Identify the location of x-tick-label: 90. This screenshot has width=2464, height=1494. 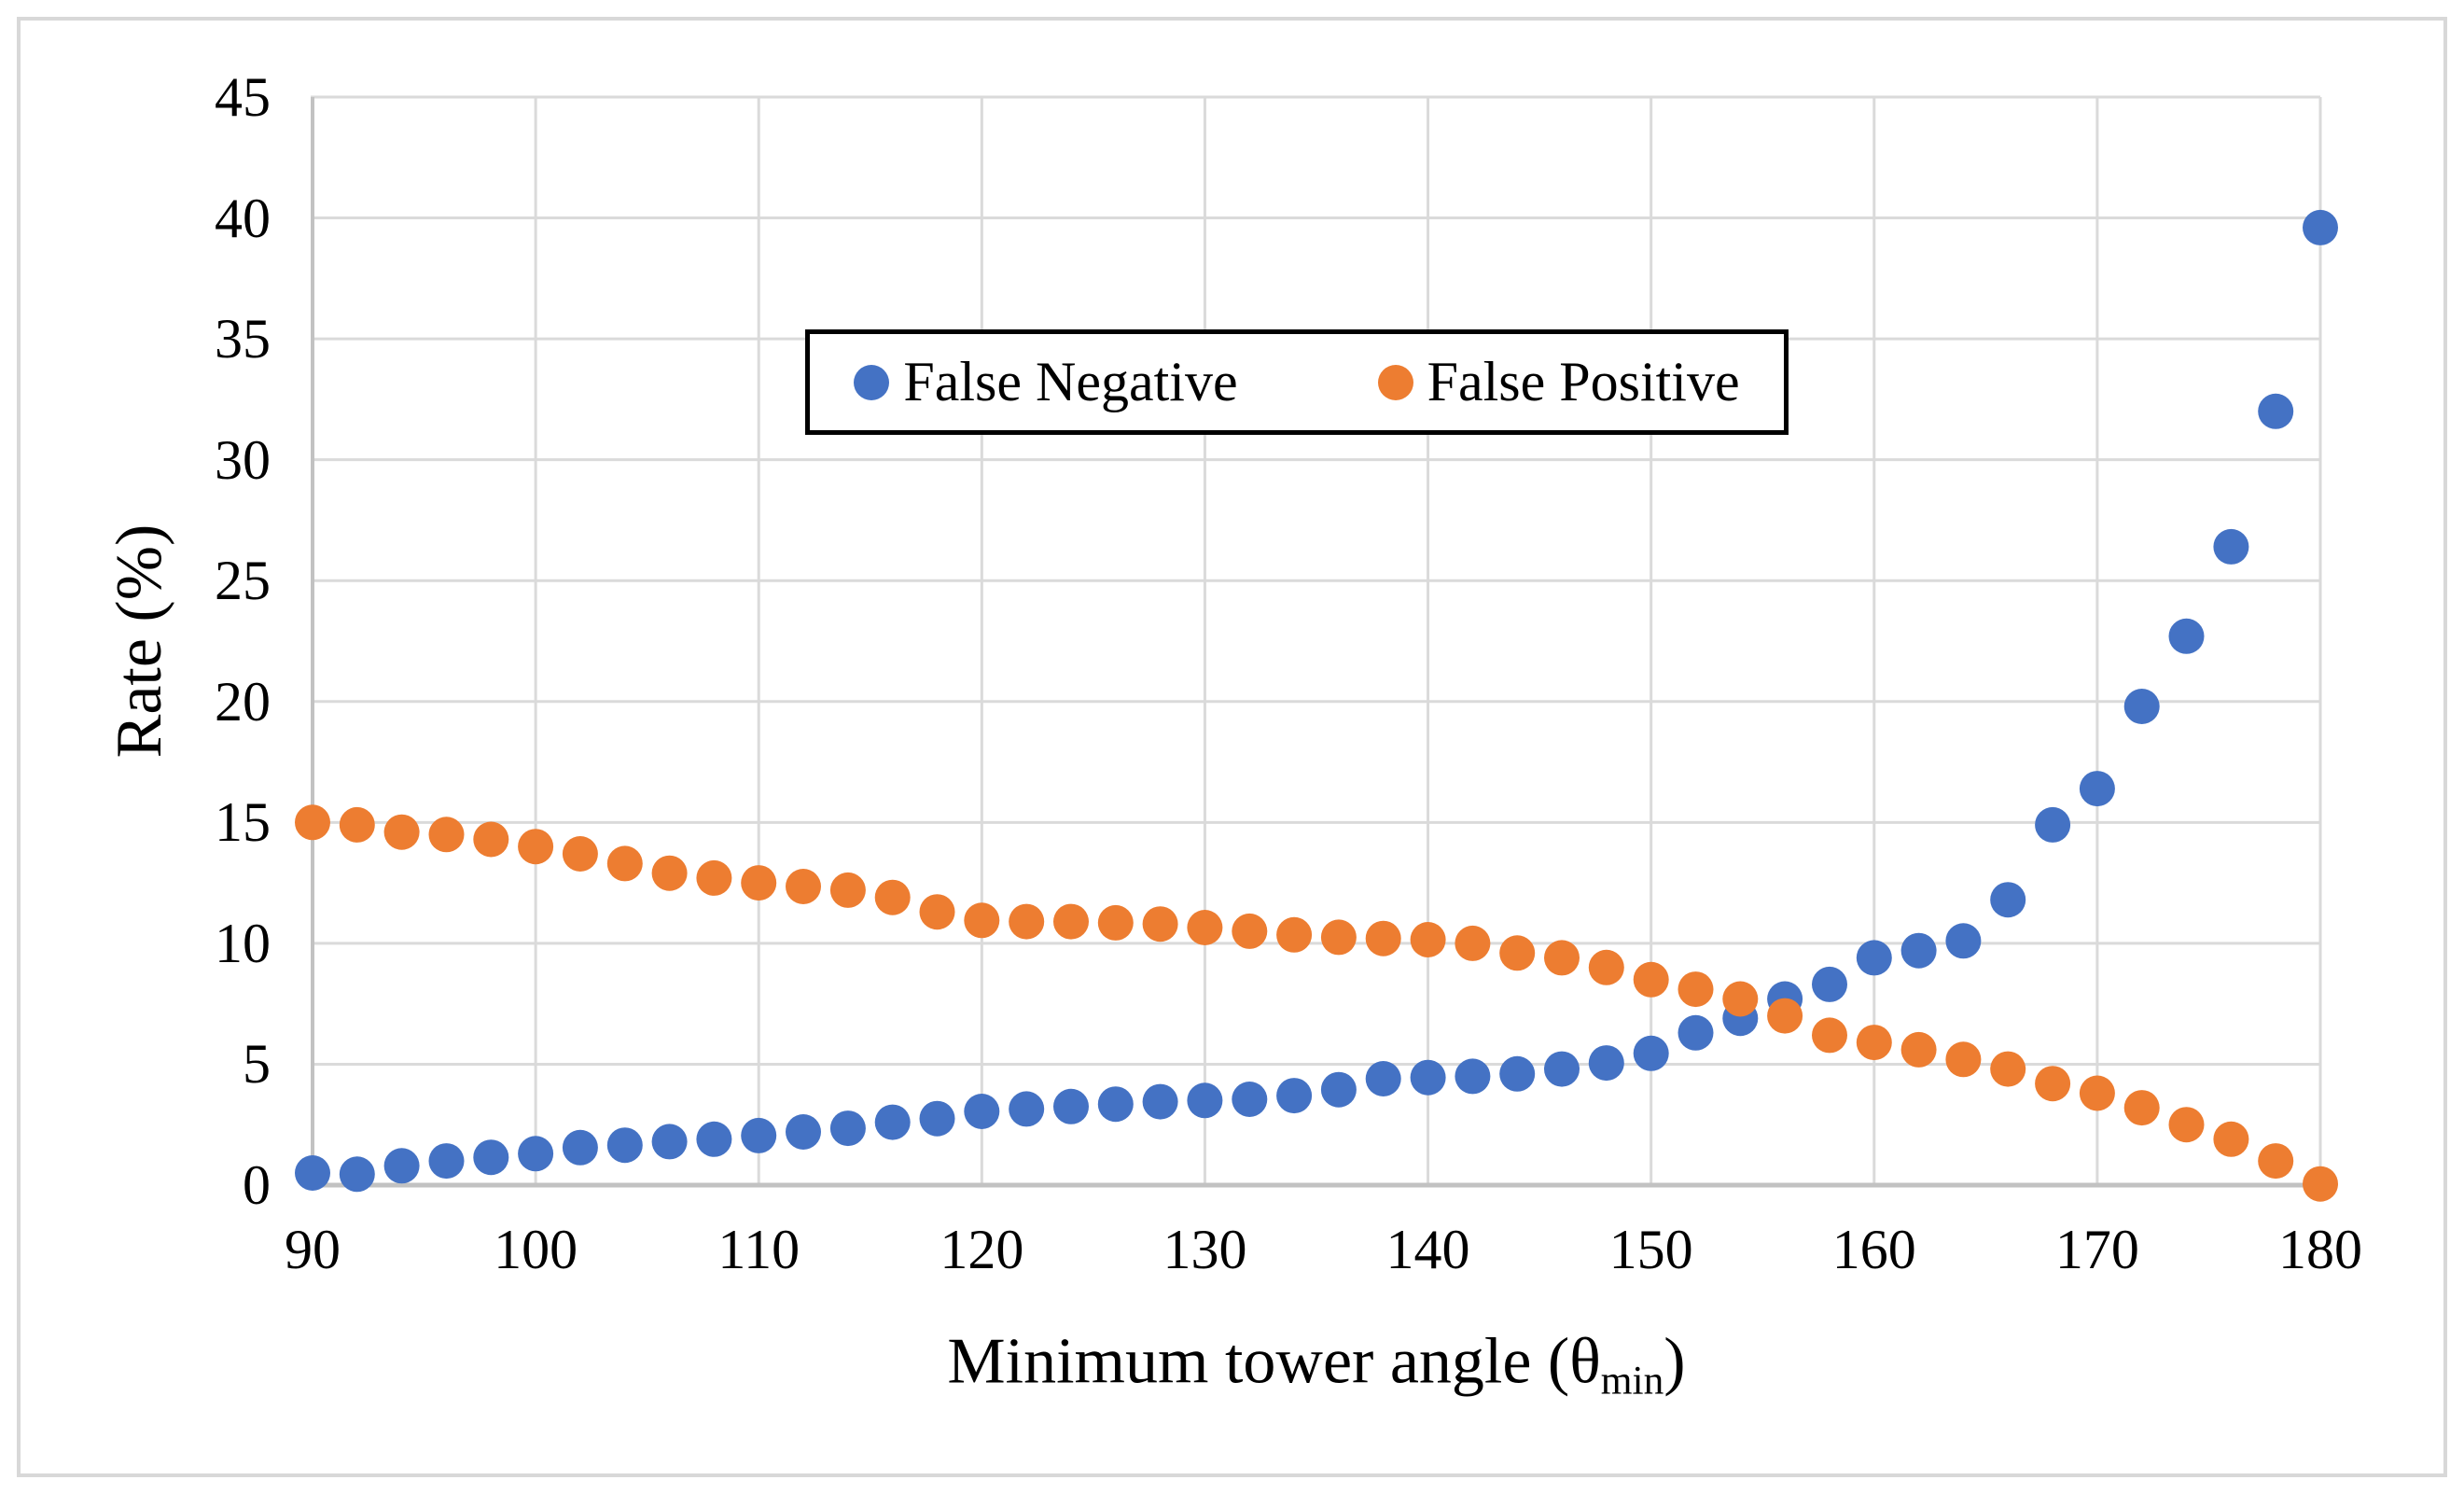
(313, 1249).